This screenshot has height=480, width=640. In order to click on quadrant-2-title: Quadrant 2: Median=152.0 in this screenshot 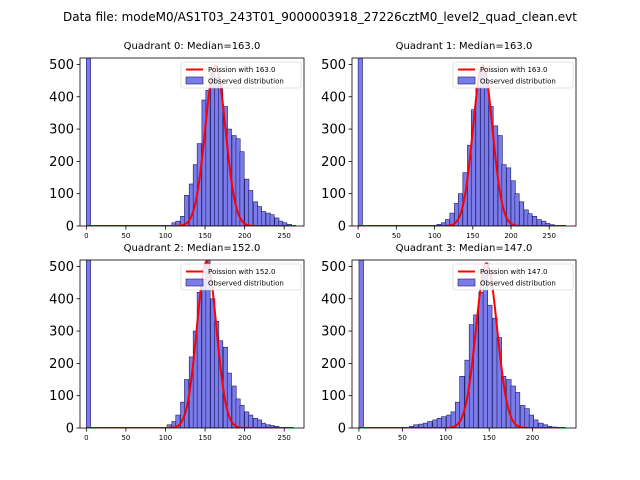, I will do `click(192, 248)`.